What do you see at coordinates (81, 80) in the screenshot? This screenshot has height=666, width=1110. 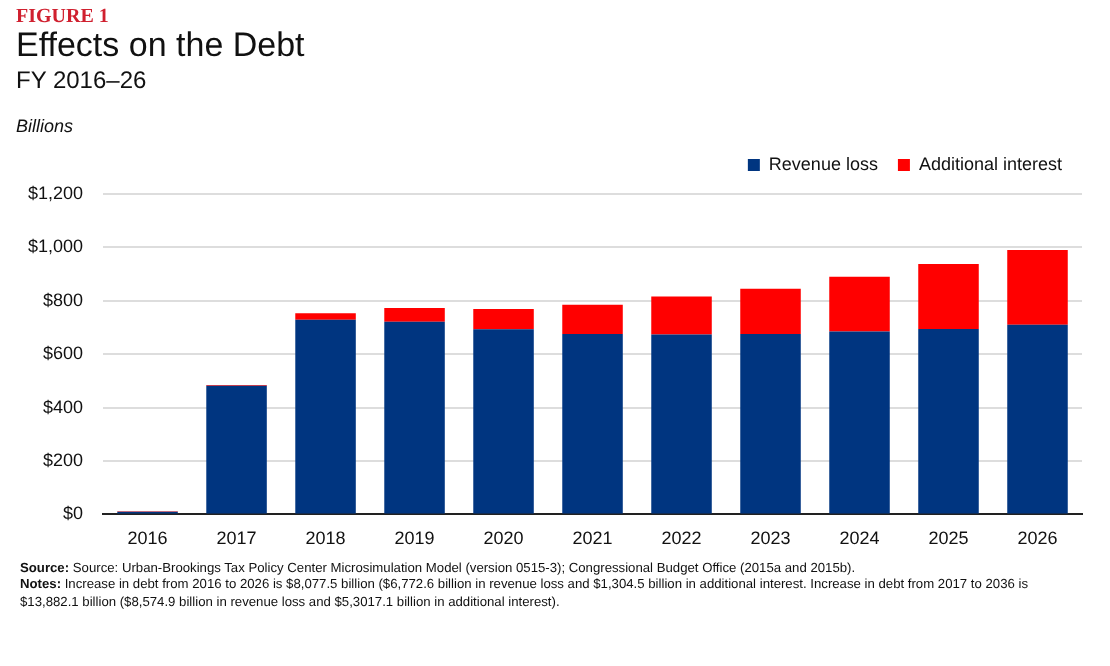 I see `chart-subtitle: FY 2016–26` at bounding box center [81, 80].